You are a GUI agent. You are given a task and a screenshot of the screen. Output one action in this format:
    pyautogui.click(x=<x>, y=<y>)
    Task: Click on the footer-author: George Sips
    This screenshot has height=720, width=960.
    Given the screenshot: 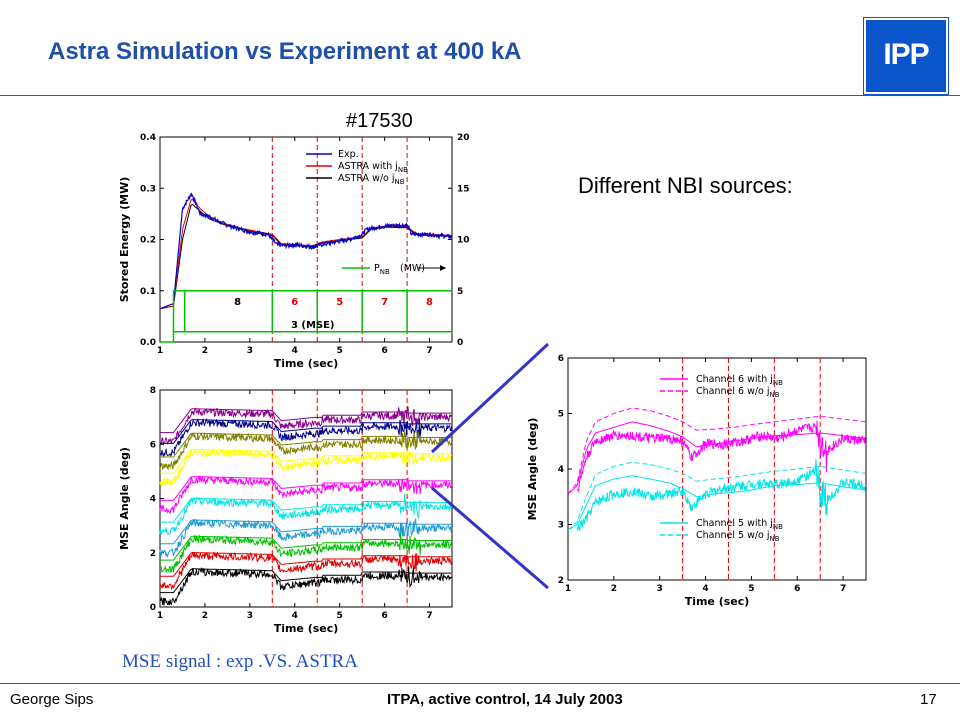 What is the action you would take?
    pyautogui.click(x=52, y=699)
    